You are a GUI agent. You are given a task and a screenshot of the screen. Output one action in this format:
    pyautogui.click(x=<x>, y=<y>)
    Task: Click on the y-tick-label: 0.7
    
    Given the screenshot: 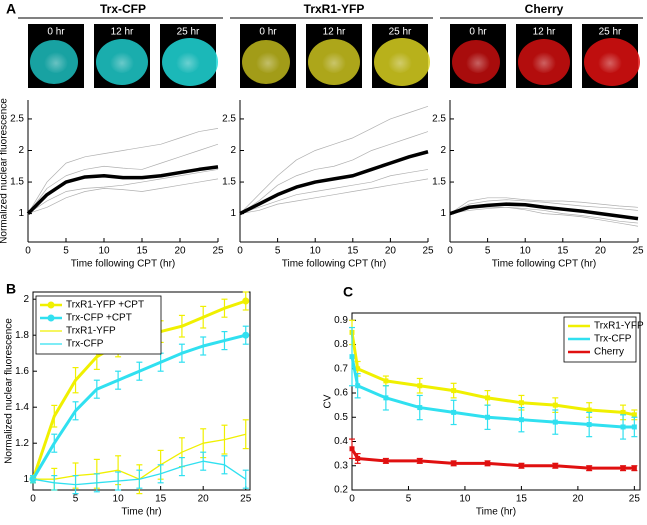 What is the action you would take?
    pyautogui.click(x=341, y=368)
    